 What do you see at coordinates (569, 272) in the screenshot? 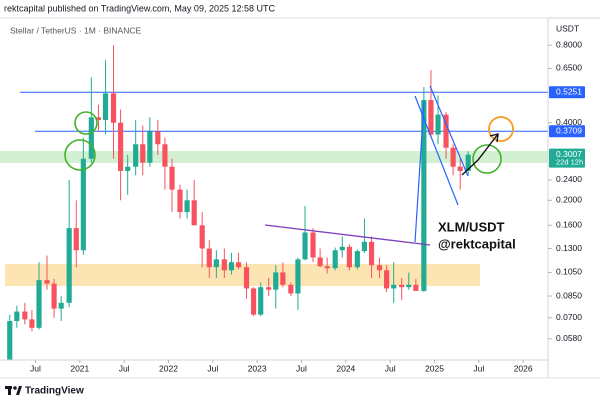
I see `y-tick-label: 0.1050` at bounding box center [569, 272].